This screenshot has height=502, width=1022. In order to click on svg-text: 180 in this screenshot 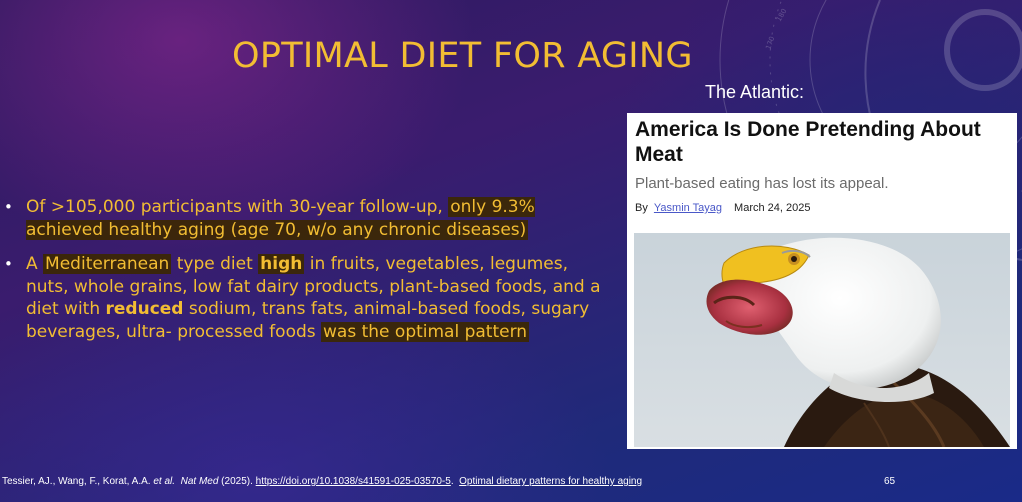, I will do `click(782, 15)`.